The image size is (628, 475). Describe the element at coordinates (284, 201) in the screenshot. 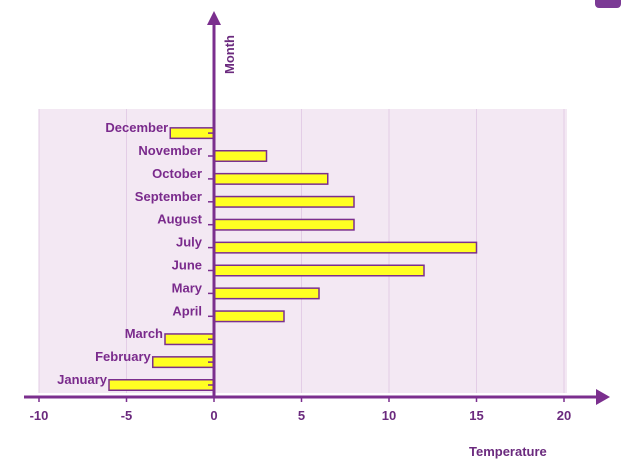

I see `bar-september` at that location.